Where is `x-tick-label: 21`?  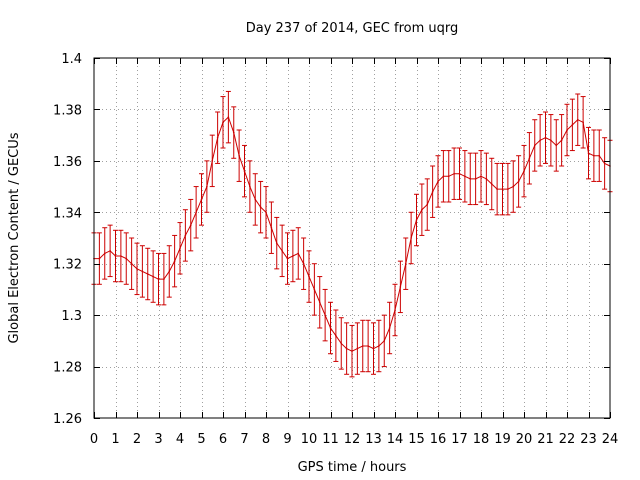 x-tick-label: 21 is located at coordinates (545, 439).